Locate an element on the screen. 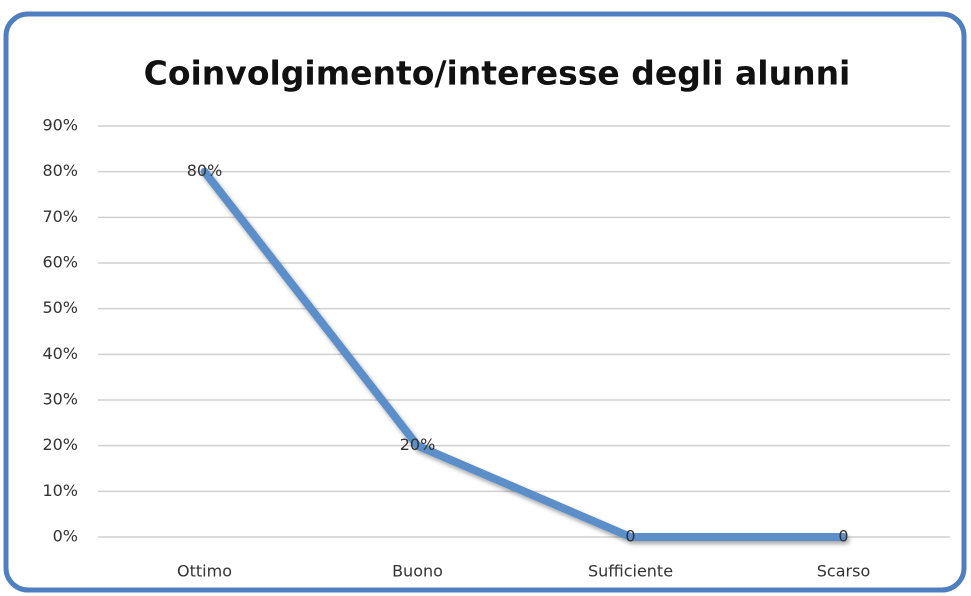 This screenshot has height=596, width=971. data-label: 80% is located at coordinates (205, 170).